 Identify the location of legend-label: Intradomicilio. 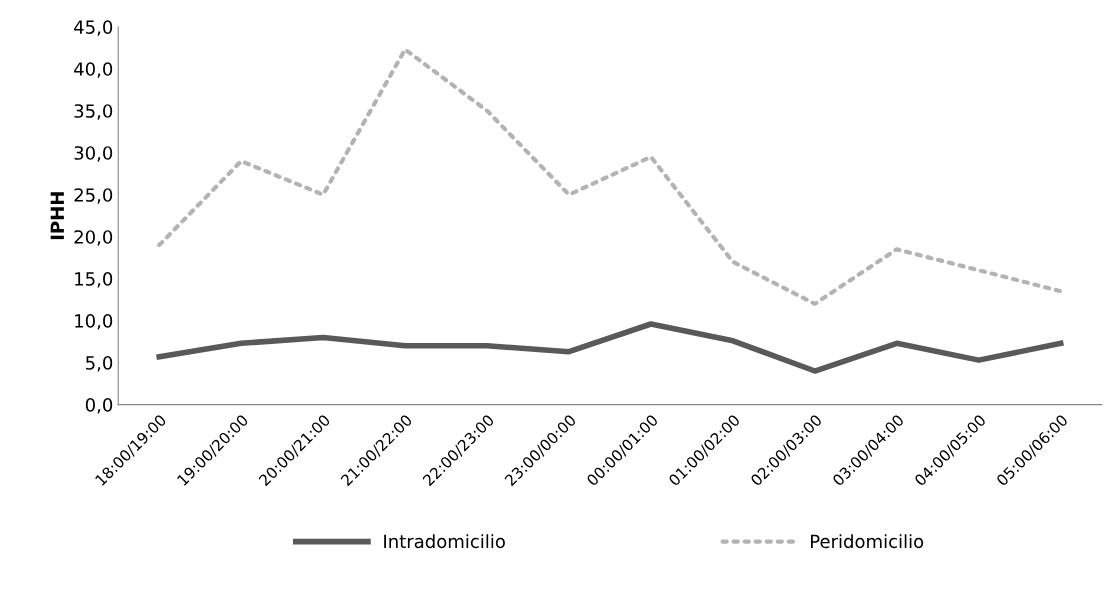
(444, 541).